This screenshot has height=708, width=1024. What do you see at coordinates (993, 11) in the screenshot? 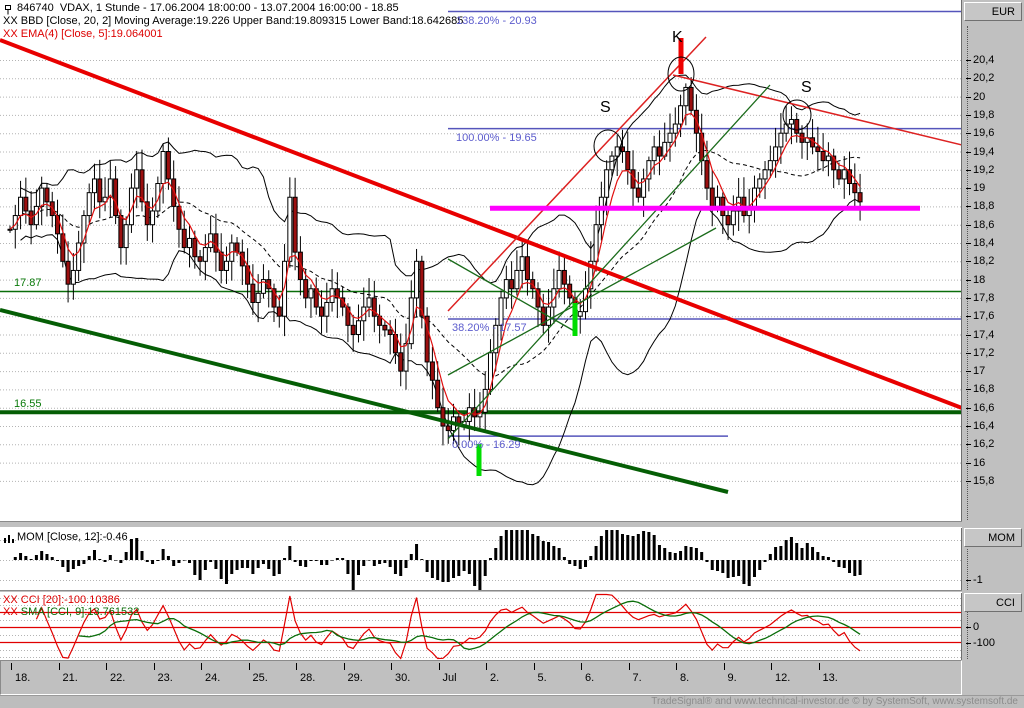
I see `currency-box: EUR` at bounding box center [993, 11].